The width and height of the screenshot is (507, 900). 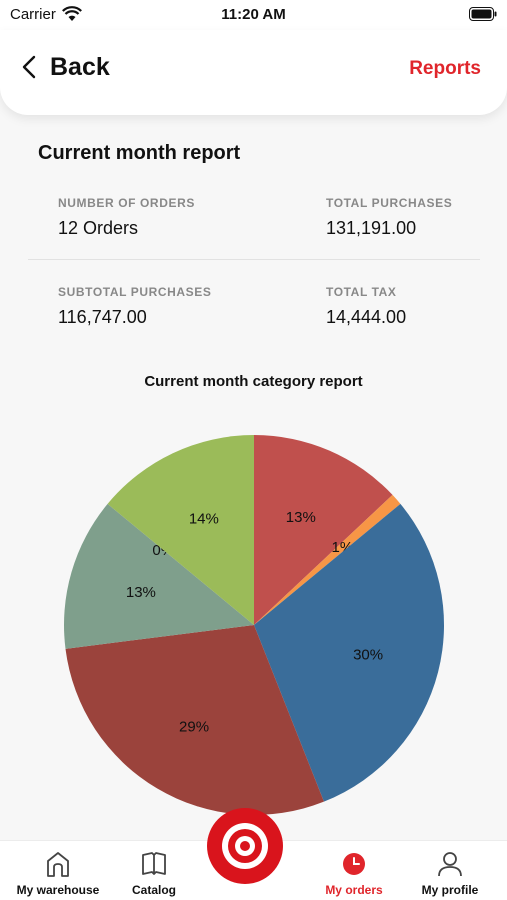 What do you see at coordinates (354, 890) in the screenshot?
I see `tab-label: My orders` at bounding box center [354, 890].